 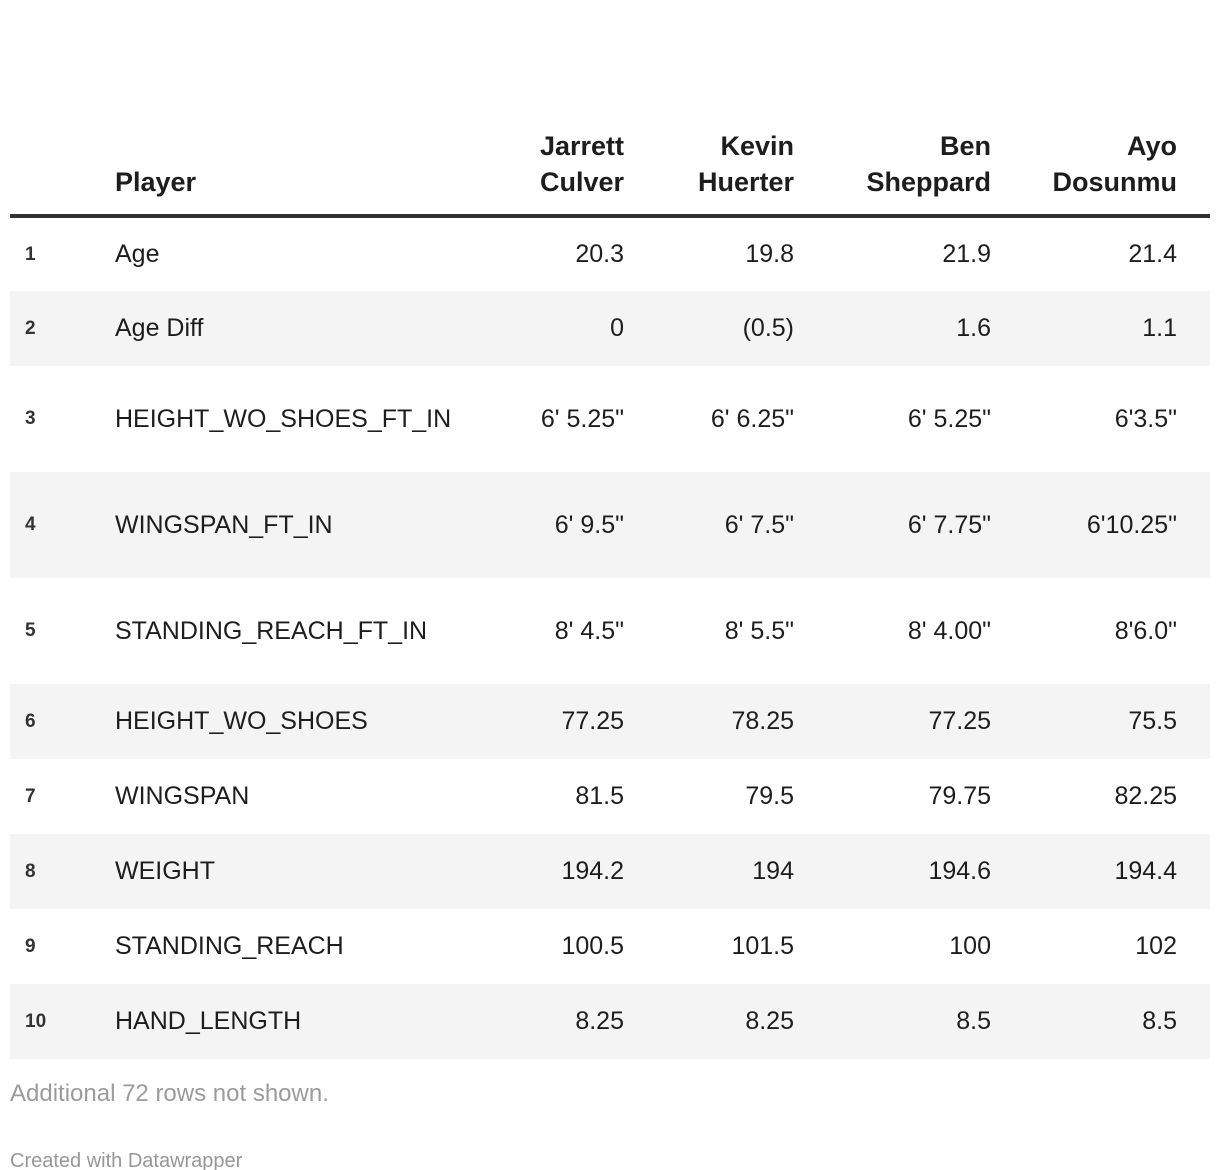 What do you see at coordinates (30, 721) in the screenshot?
I see `row-number: 6` at bounding box center [30, 721].